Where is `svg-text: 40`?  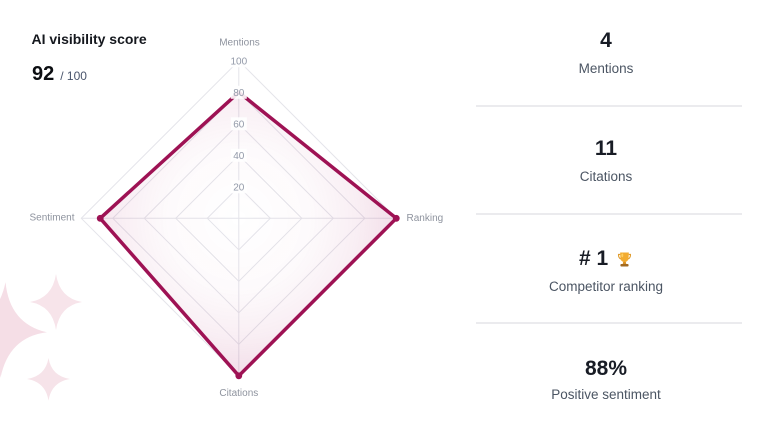
svg-text: 40 is located at coordinates (239, 156).